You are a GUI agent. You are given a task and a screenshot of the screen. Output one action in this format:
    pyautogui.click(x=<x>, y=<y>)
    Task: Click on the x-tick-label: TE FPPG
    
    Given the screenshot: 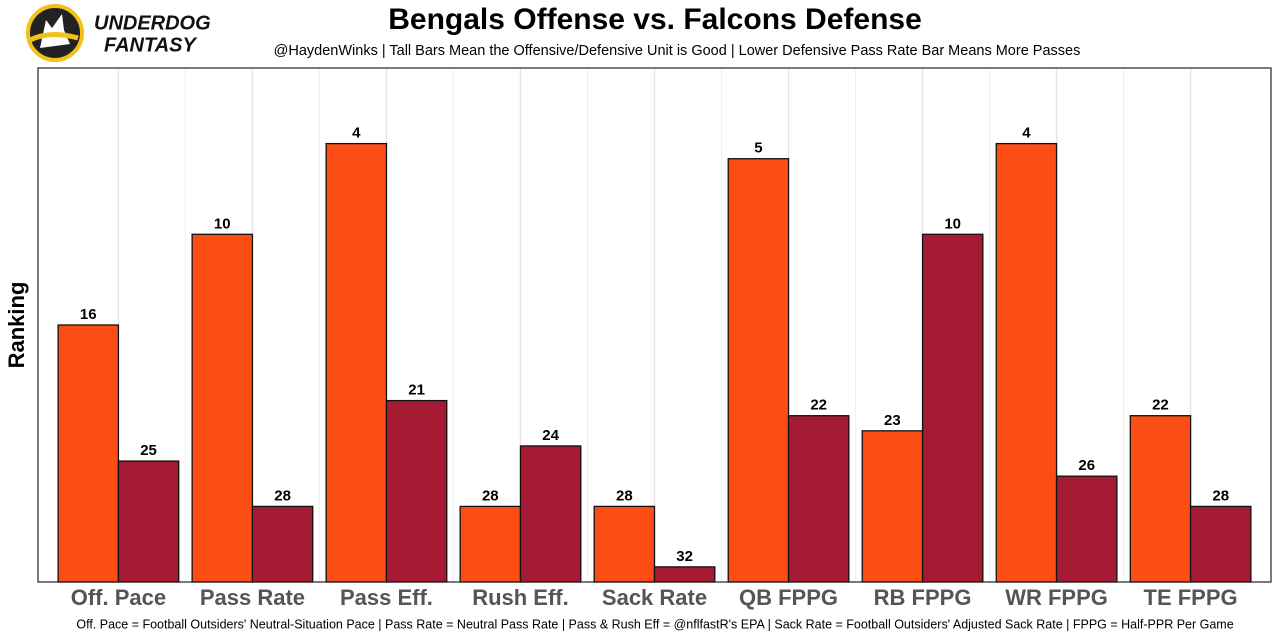 What is the action you would take?
    pyautogui.click(x=1191, y=597)
    